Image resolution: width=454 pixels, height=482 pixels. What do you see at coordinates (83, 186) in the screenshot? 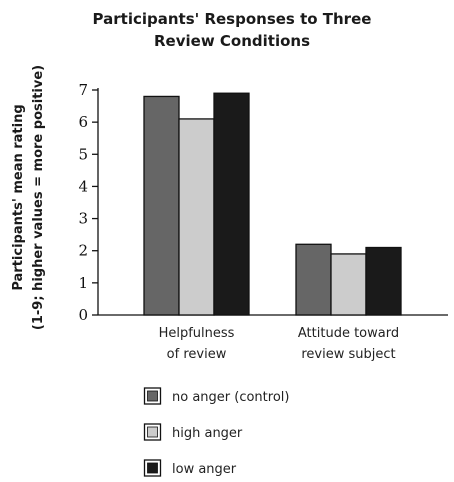
I see `y-tick-label: 4` at bounding box center [83, 186].